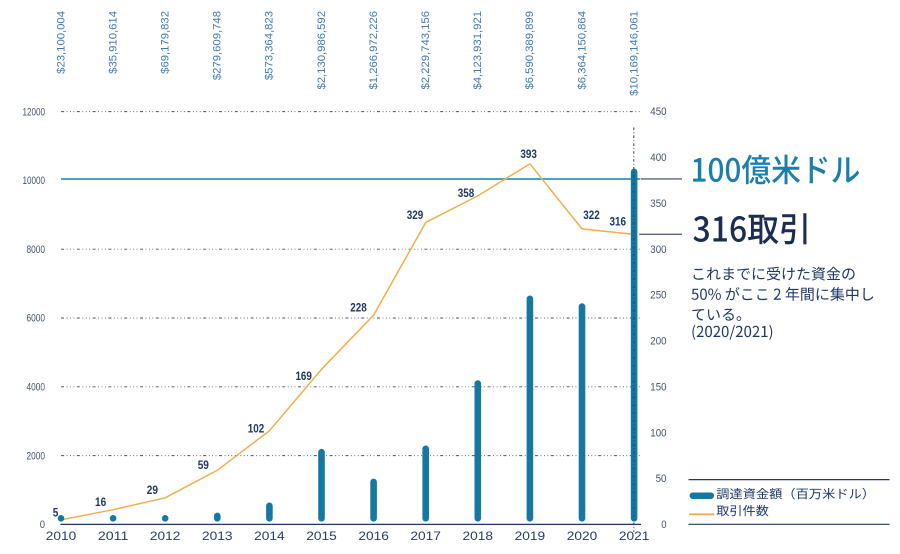 The image size is (900, 554). I want to click on svg-text: $69,179,832, so click(166, 42).